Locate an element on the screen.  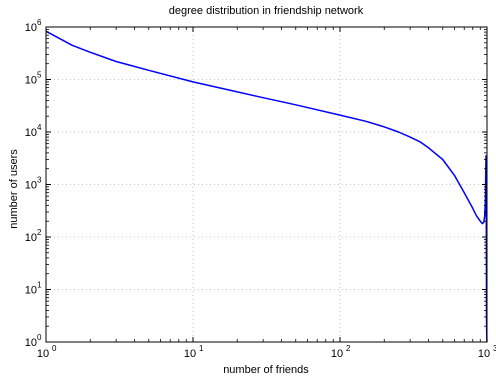
y-tick-label-exponent: 6 is located at coordinates (39, 22).